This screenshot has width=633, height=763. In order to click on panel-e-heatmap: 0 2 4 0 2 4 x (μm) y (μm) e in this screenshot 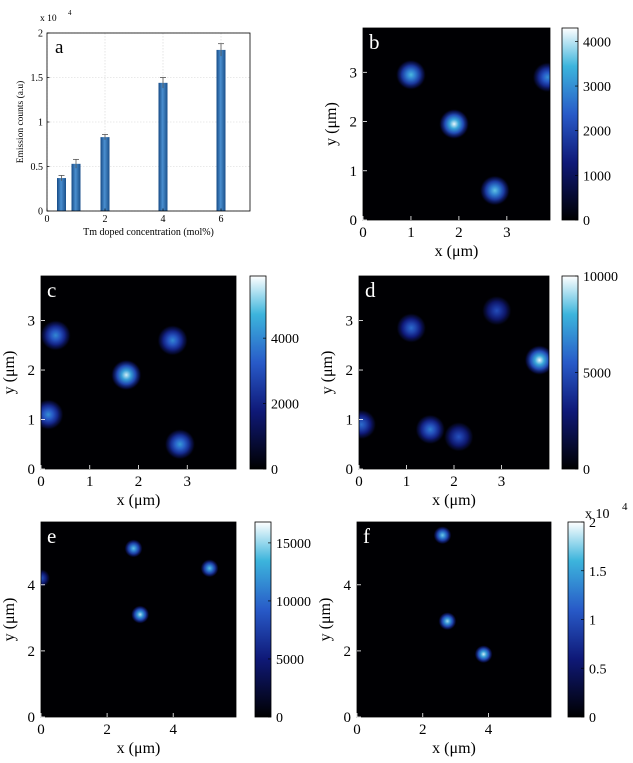, I will do `click(119, 639)`.